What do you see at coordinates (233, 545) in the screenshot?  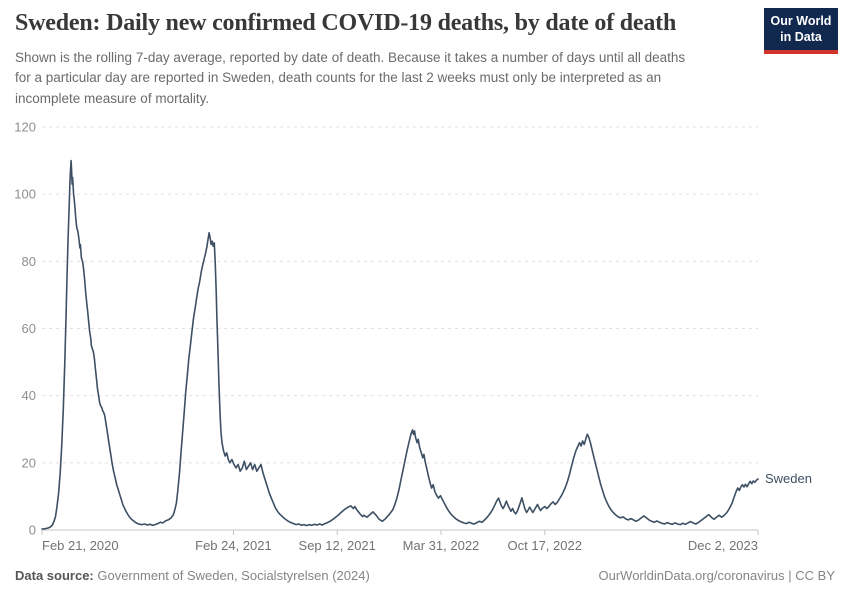 I see `x-tick-label: Feb 24, 2021` at bounding box center [233, 545].